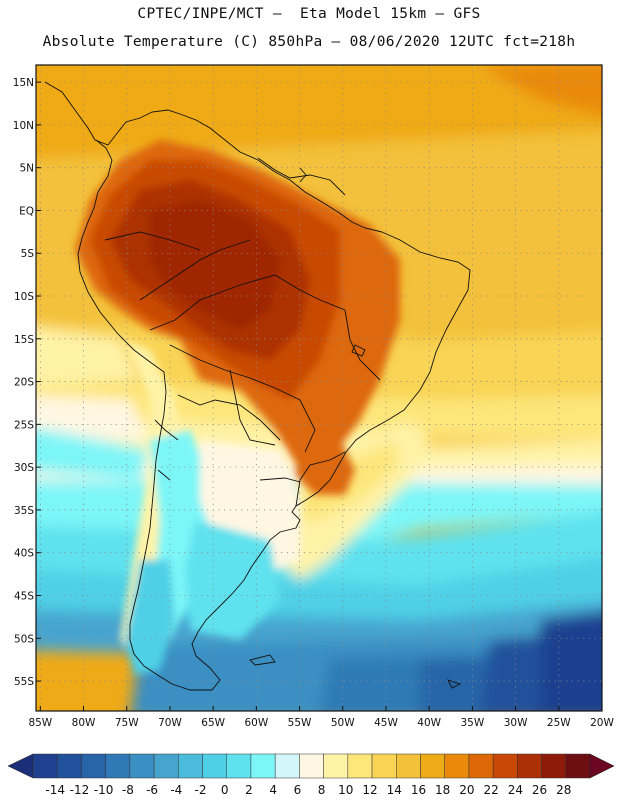 The width and height of the screenshot is (618, 800). What do you see at coordinates (28, 254) in the screenshot?
I see `lat-label: 5S` at bounding box center [28, 254].